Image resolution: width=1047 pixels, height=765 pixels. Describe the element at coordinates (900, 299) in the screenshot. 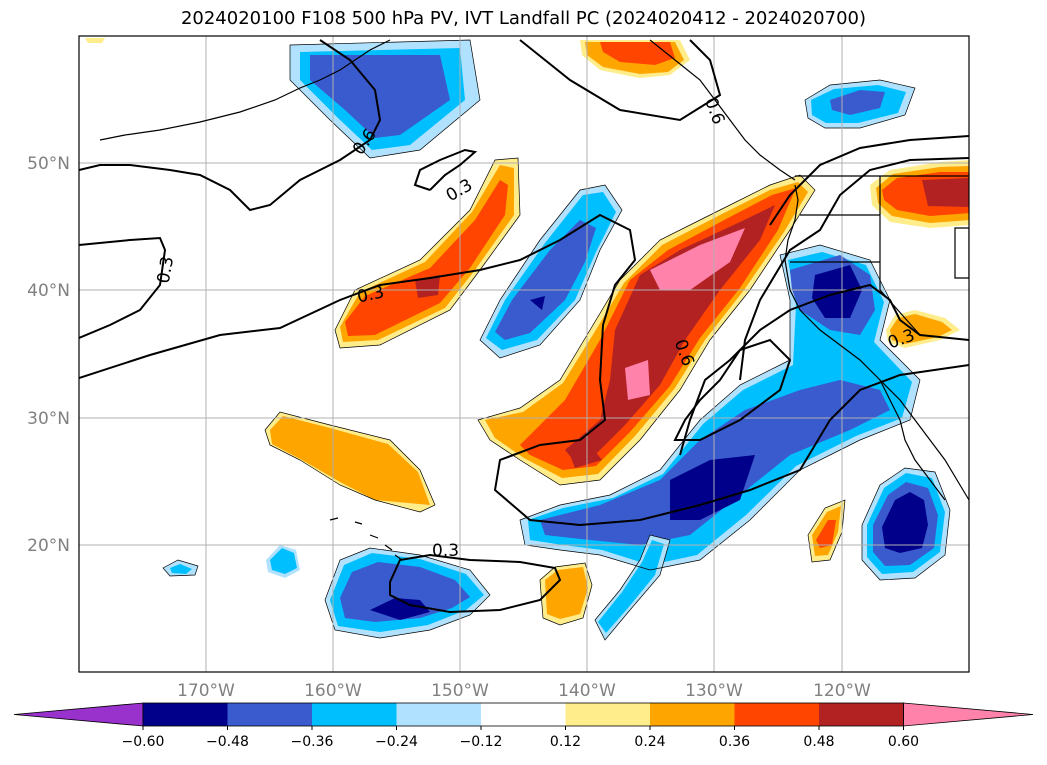

I see `state-border-nv-ca` at that location.